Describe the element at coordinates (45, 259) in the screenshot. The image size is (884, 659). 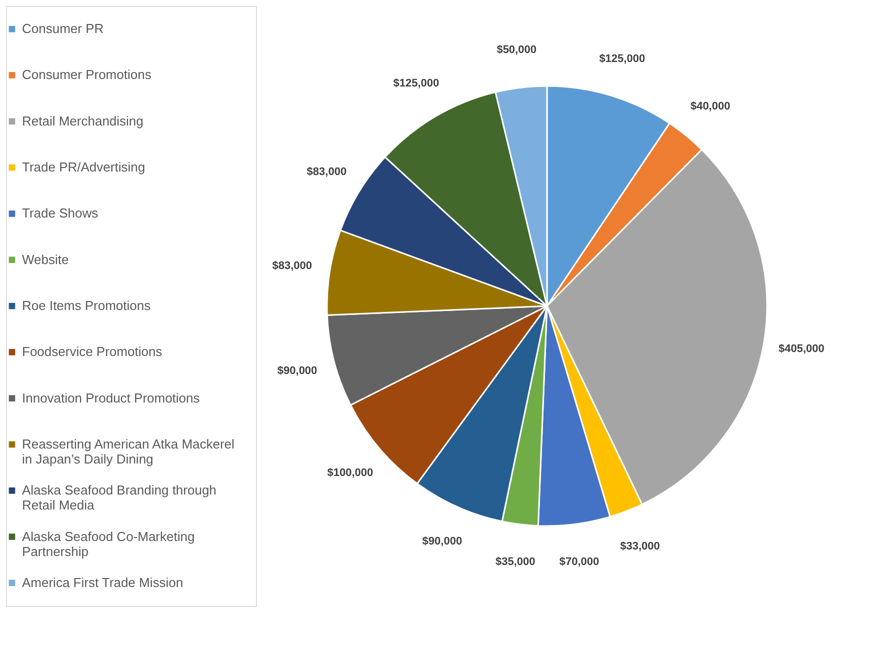
I see `legend-label: Website` at that location.